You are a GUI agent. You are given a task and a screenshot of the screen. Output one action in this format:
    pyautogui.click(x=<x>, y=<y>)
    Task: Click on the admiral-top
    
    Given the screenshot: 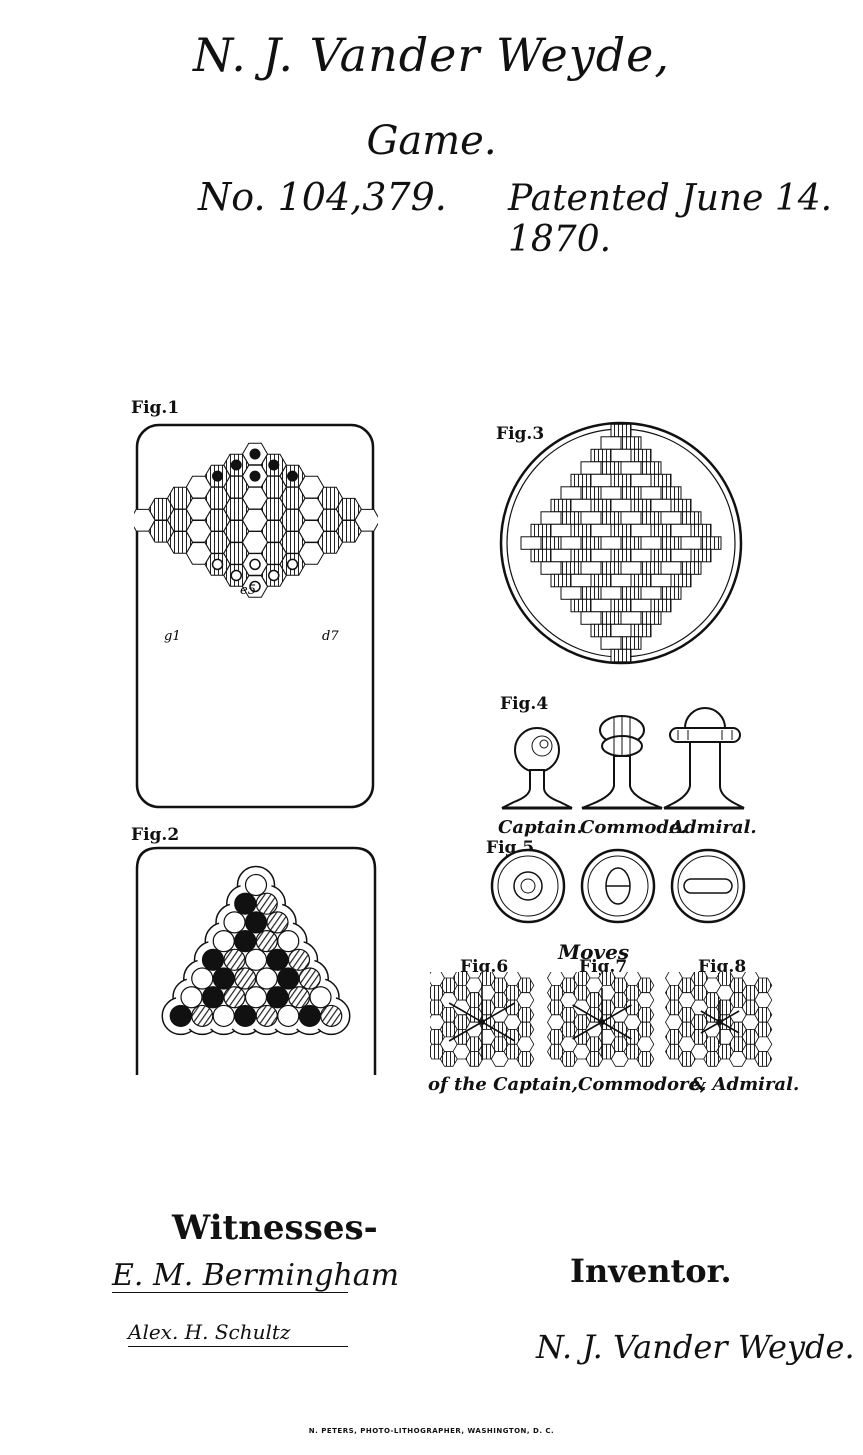 What is the action you would take?
    pyautogui.click(x=708, y=886)
    